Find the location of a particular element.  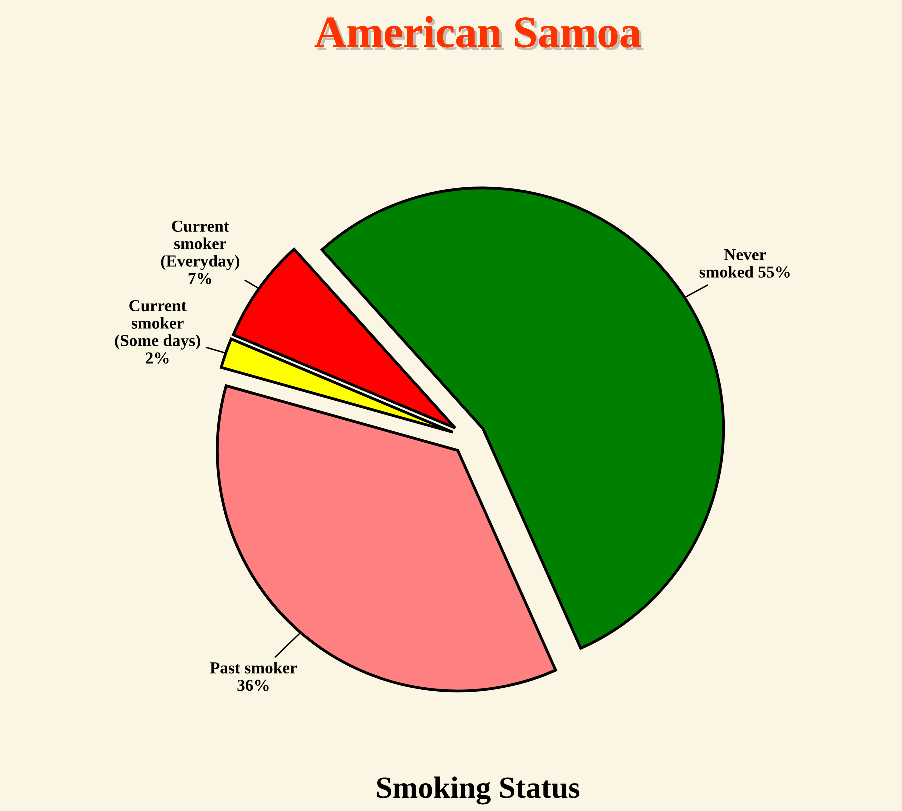

data-label: 2% is located at coordinates (157, 358).